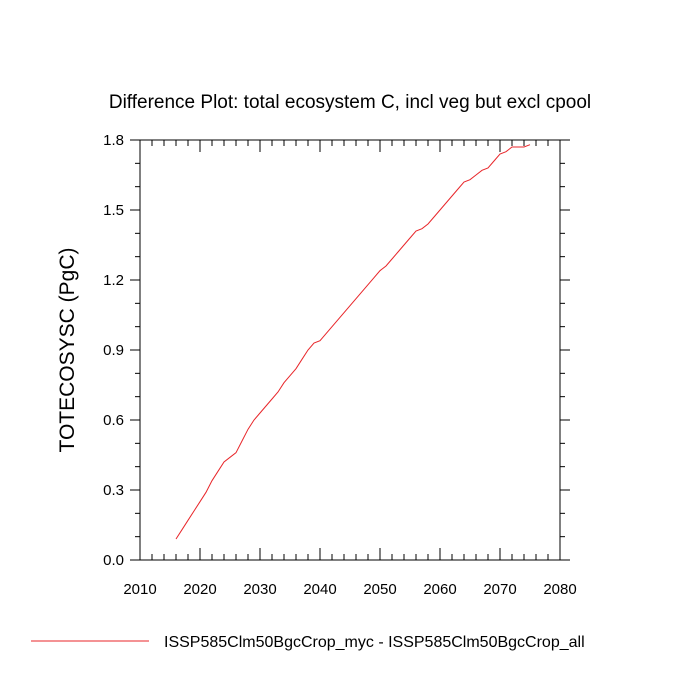  What do you see at coordinates (559, 589) in the screenshot?
I see `x-tick-label: 2080` at bounding box center [559, 589].